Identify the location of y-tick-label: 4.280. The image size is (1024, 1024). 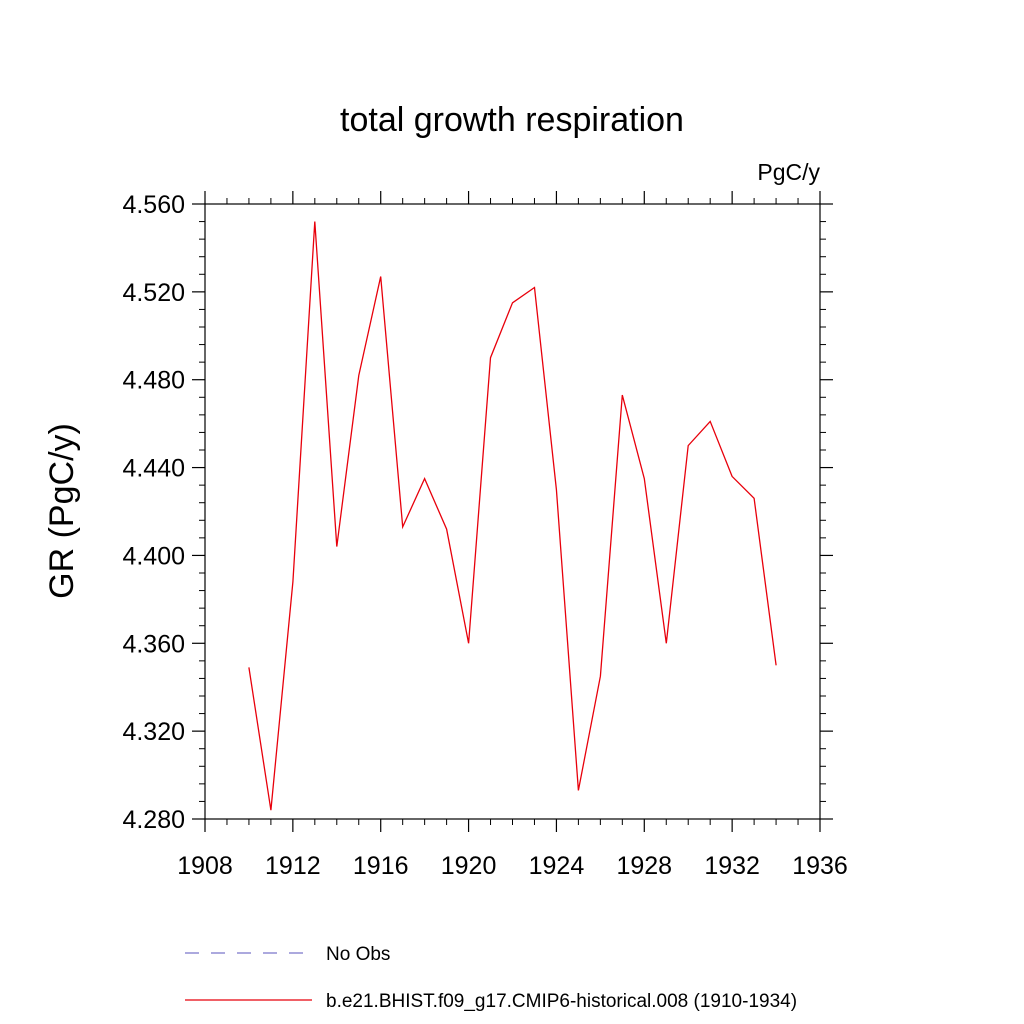
(153, 820).